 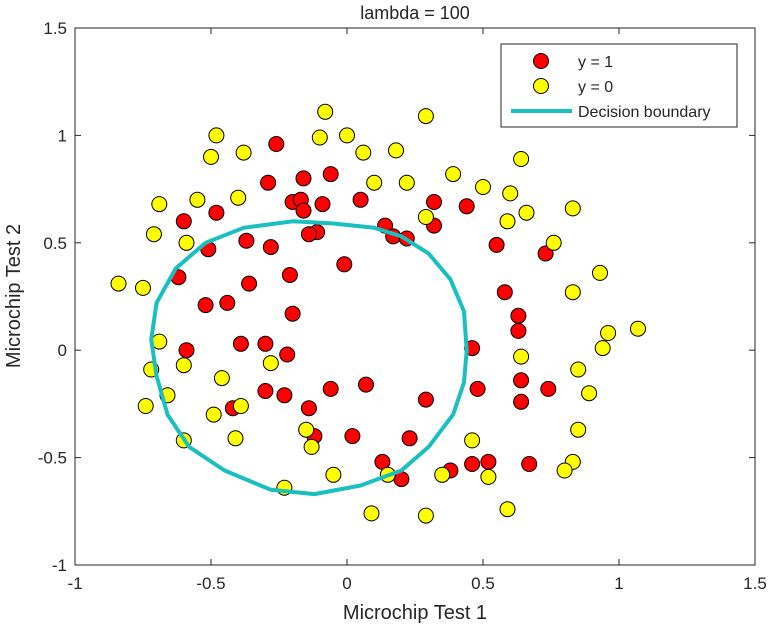 I want to click on x-tick-label: -1, so click(x=74, y=583).